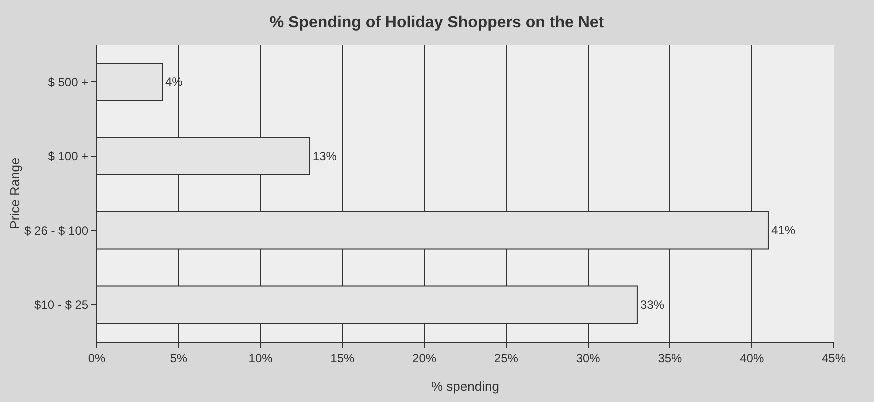  What do you see at coordinates (437, 23) in the screenshot?
I see `chart-title: % Spending of Holiday Shoppers on the Net` at bounding box center [437, 23].